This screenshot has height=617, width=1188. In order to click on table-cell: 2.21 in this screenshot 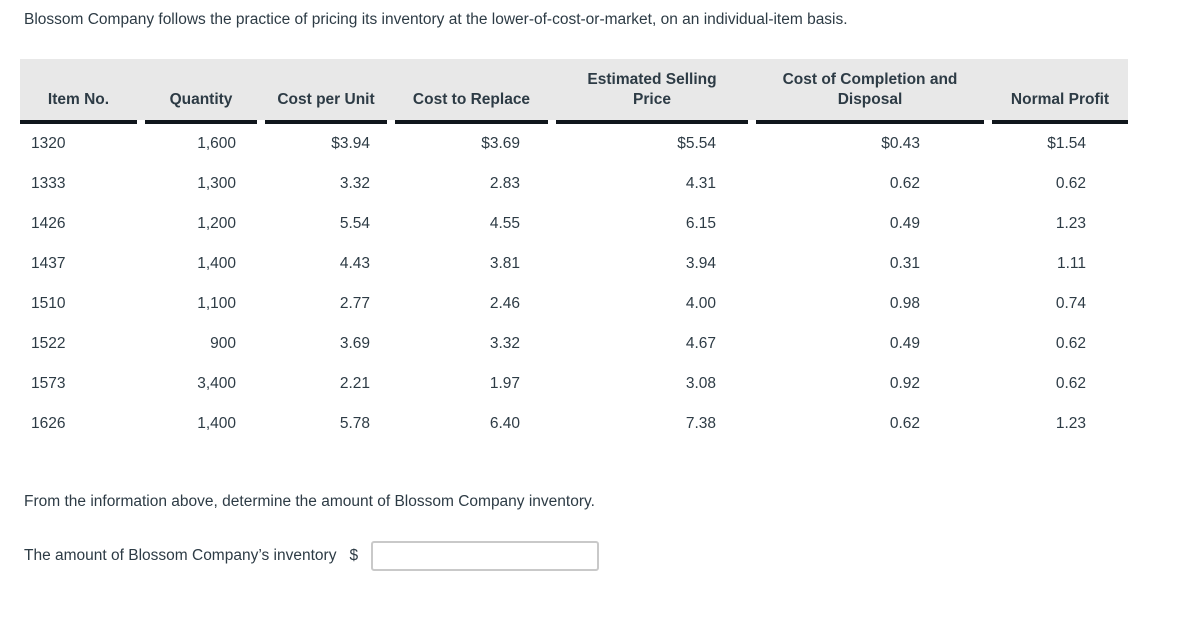, I will do `click(354, 383)`.